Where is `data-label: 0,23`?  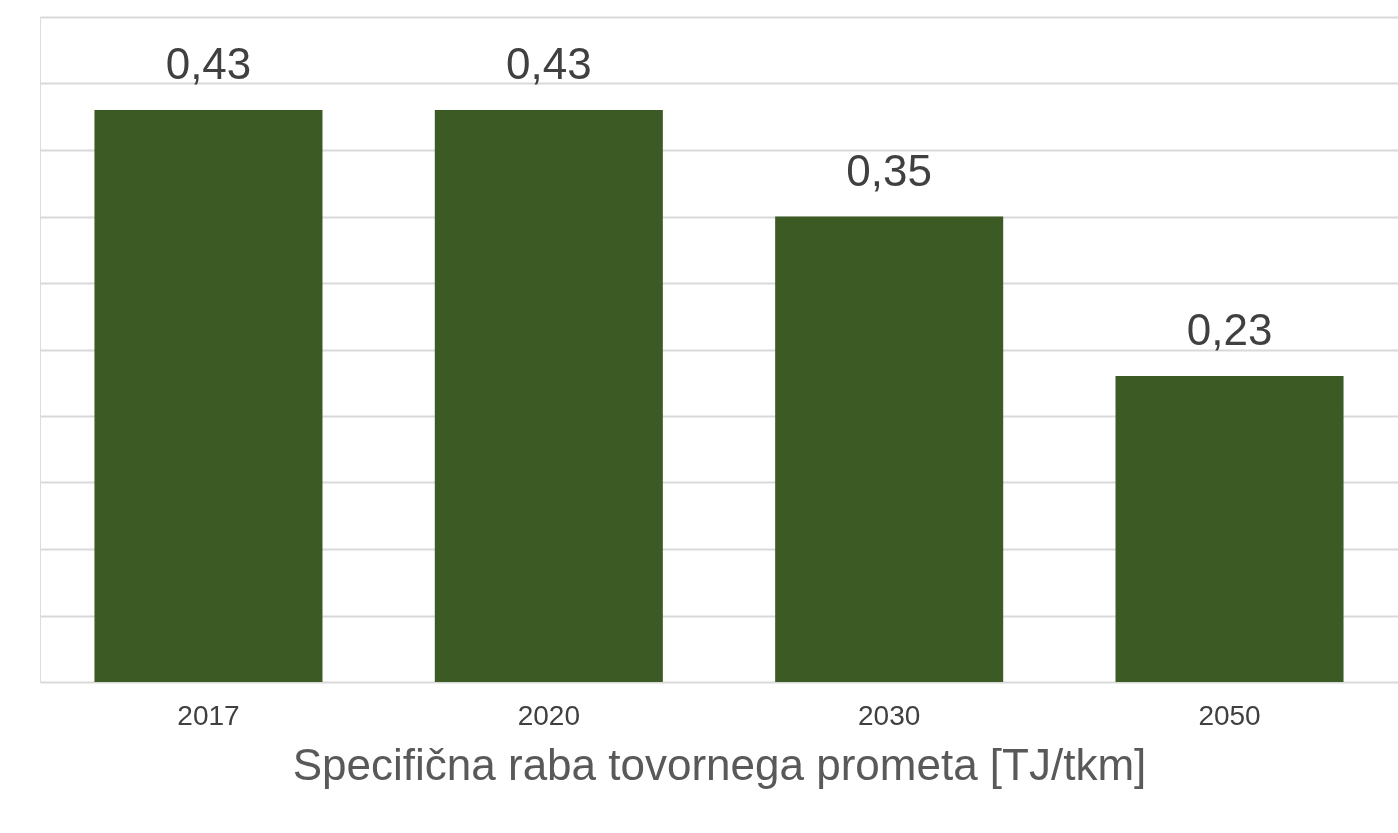 data-label: 0,23 is located at coordinates (1229, 330).